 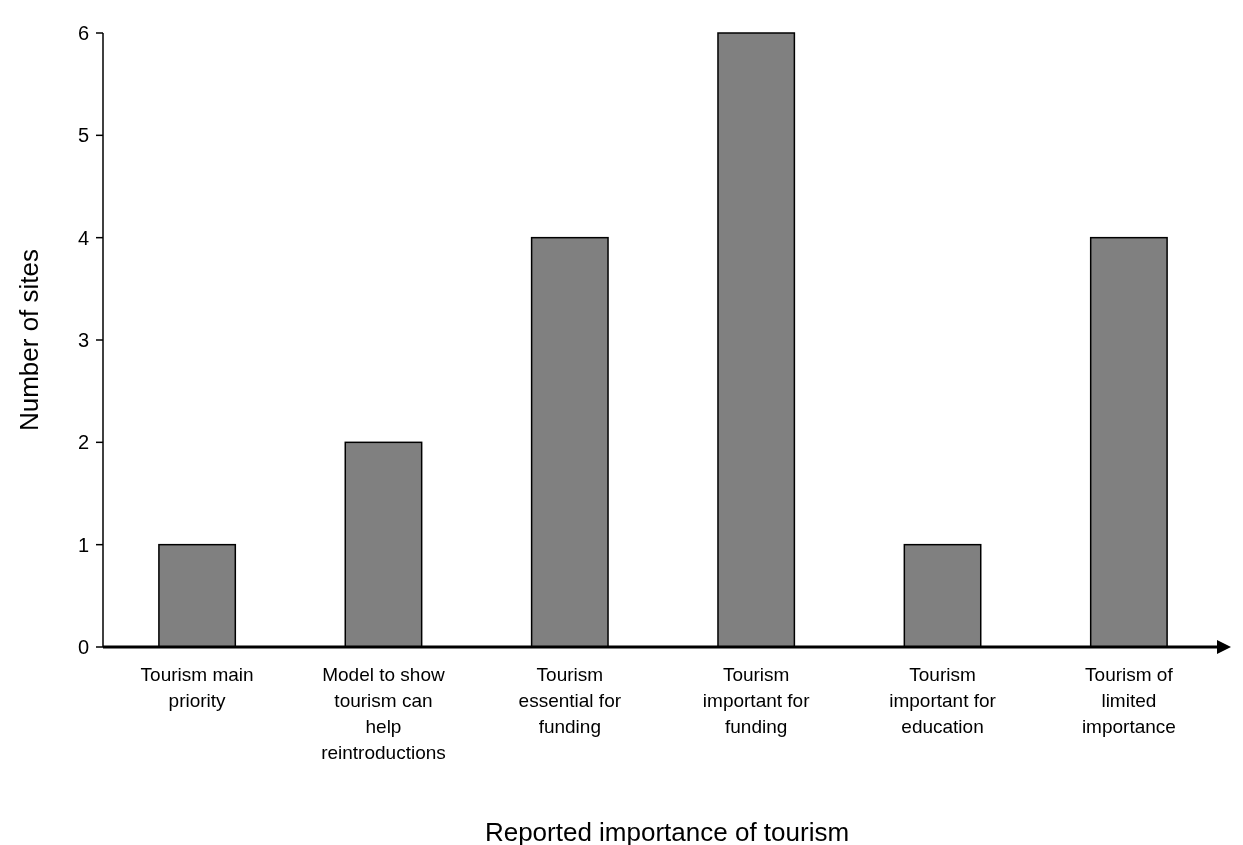 I want to click on y-tick-label: 3, so click(x=83, y=340).